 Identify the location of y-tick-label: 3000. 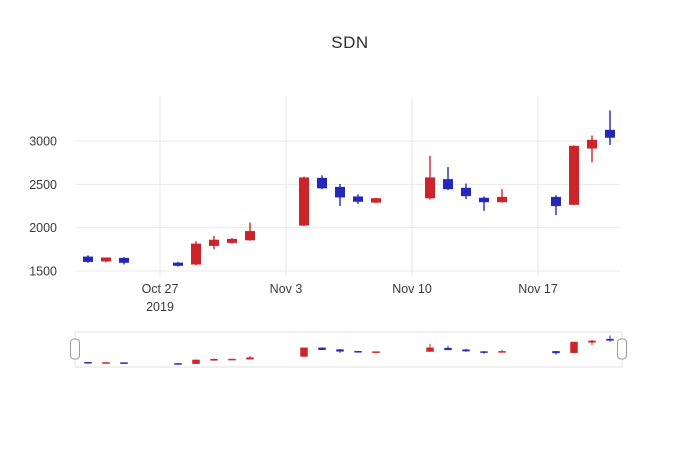
(43, 142).